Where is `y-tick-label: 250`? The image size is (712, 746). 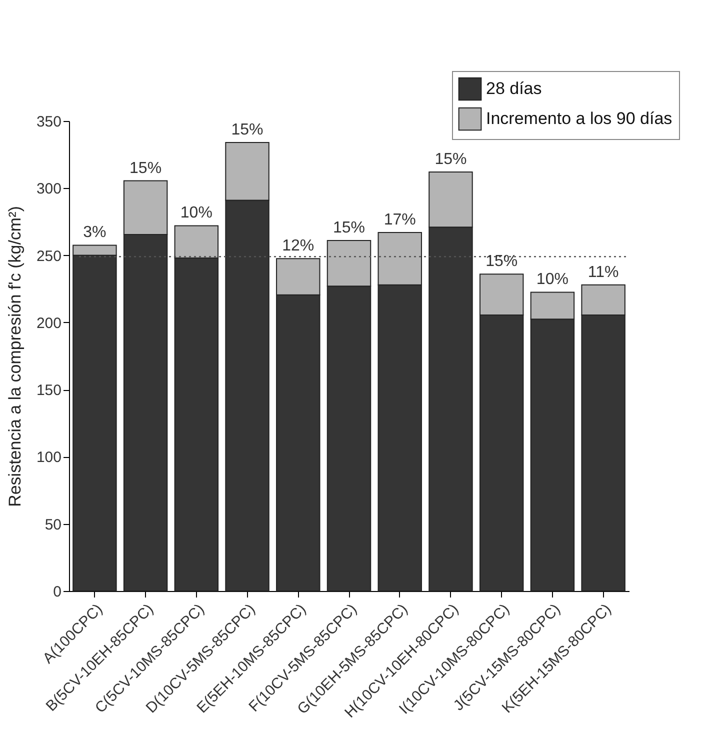
y-tick-label: 250 is located at coordinates (49, 256).